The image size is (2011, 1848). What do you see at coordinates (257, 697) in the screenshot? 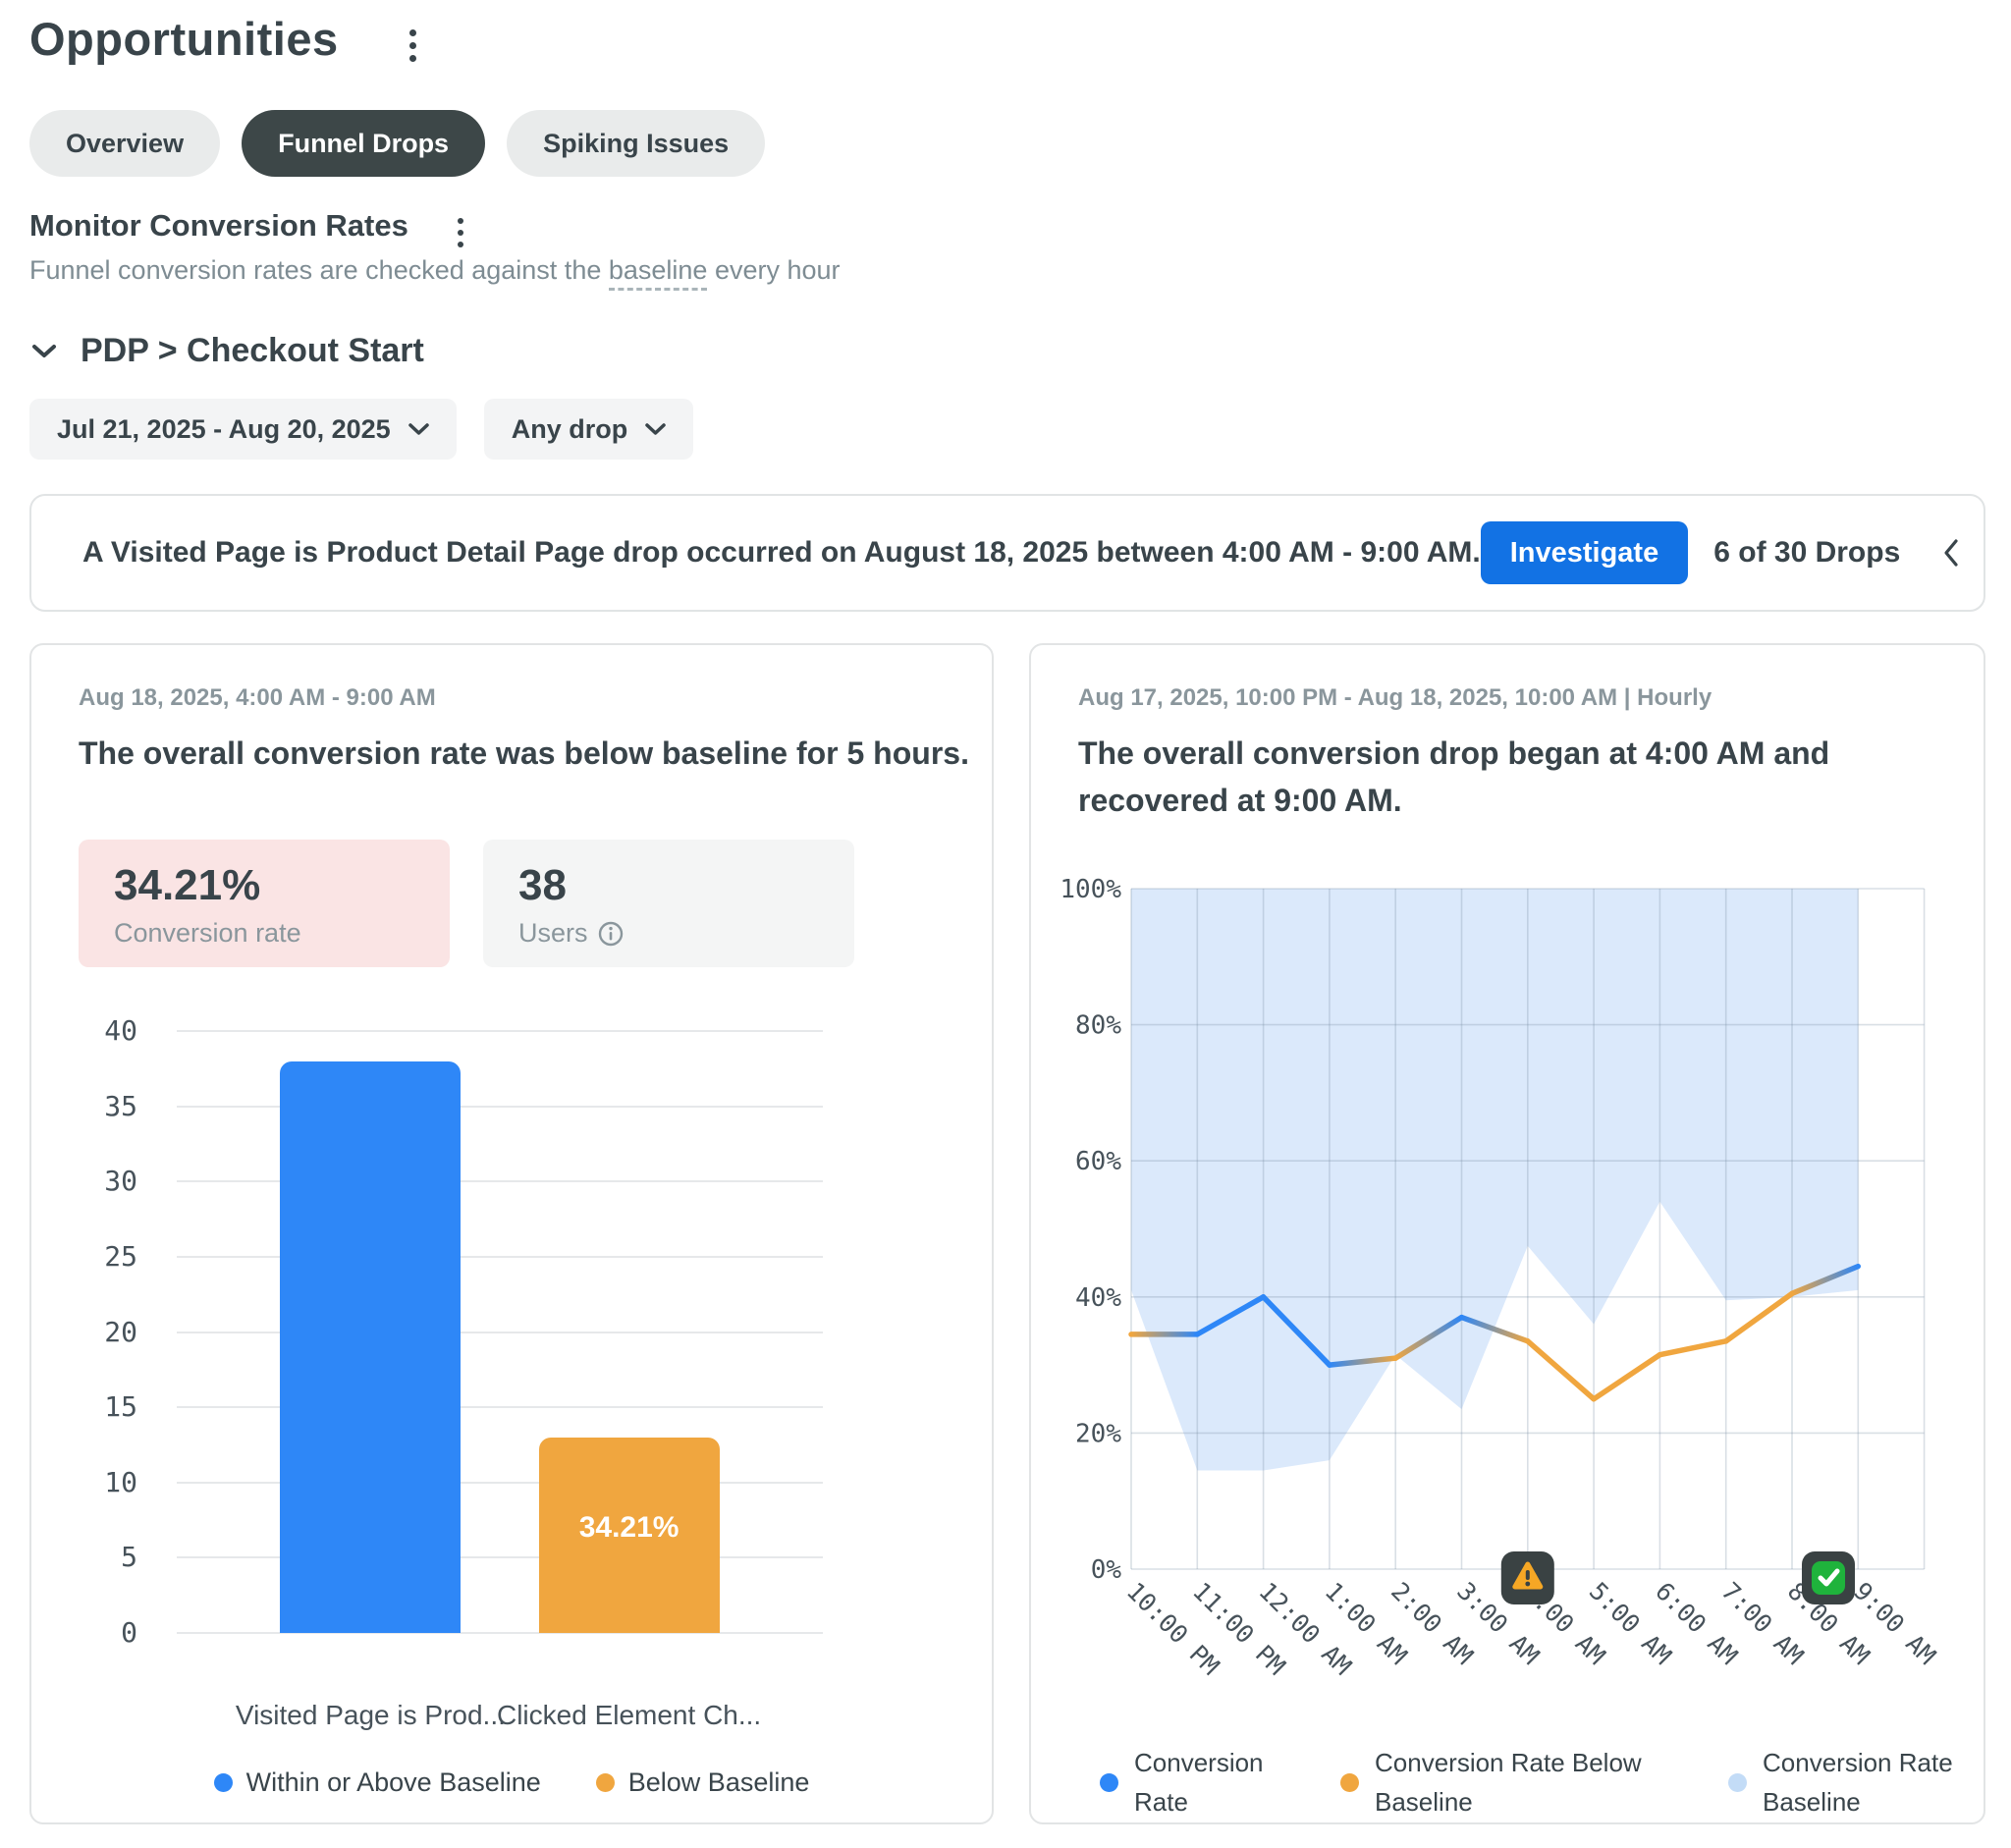
I see `left-card-date-range: Aug 18, 2025, 4:00 AM - 9:00 AM` at bounding box center [257, 697].